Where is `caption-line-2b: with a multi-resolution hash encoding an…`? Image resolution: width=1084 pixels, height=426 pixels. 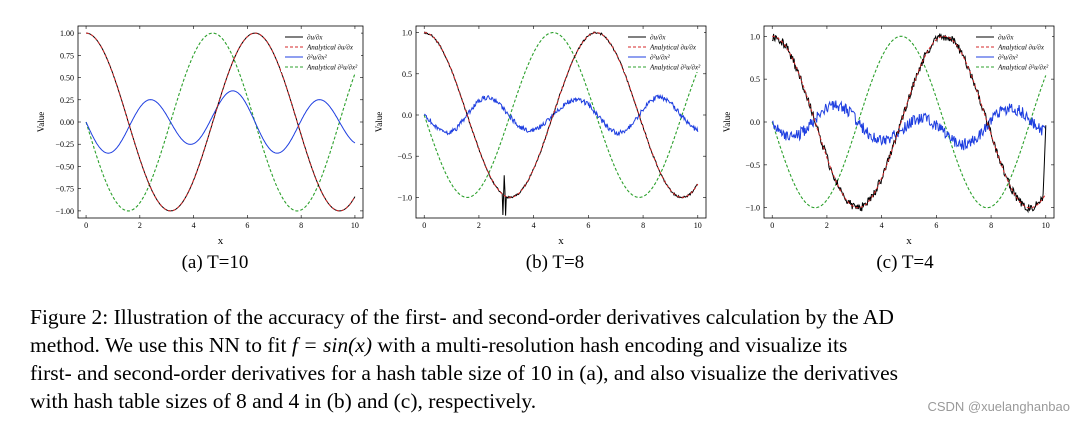
caption-line-2b: with a multi-resolution hash encoding an… is located at coordinates (610, 345).